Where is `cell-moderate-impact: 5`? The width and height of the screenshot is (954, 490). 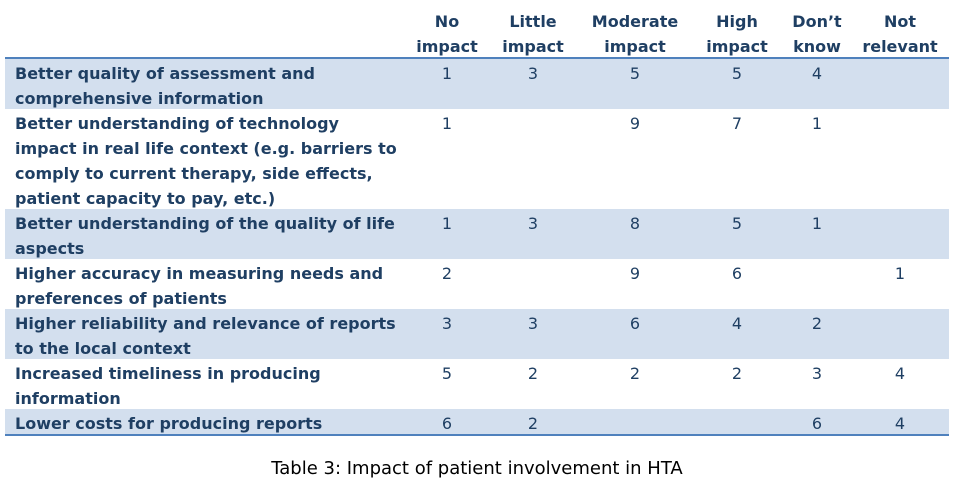
cell-moderate-impact: 5 is located at coordinates (635, 73).